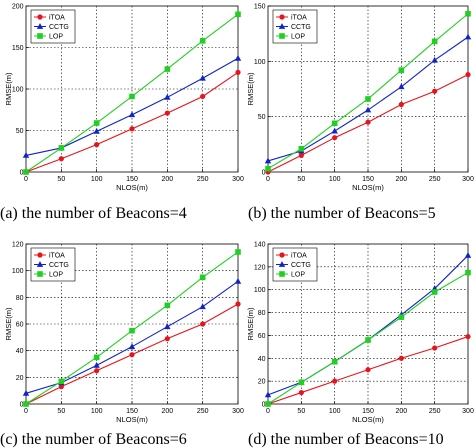  I want to click on legend-marker-itoa, so click(282, 17).